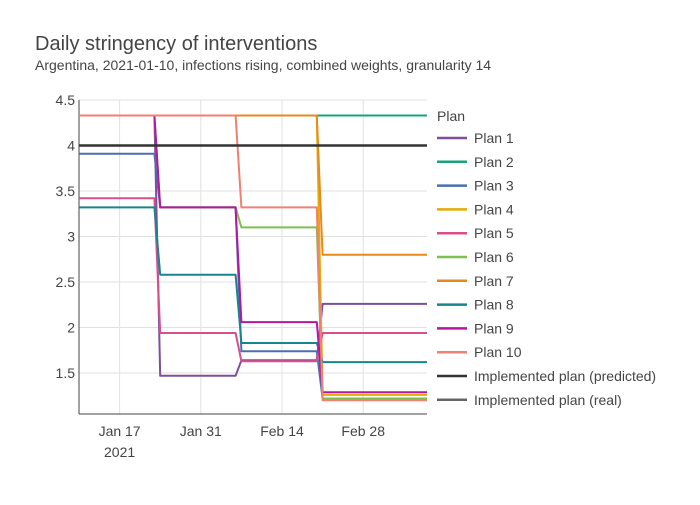  Describe the element at coordinates (66, 373) in the screenshot. I see `y-tick-label: 1.5` at that location.